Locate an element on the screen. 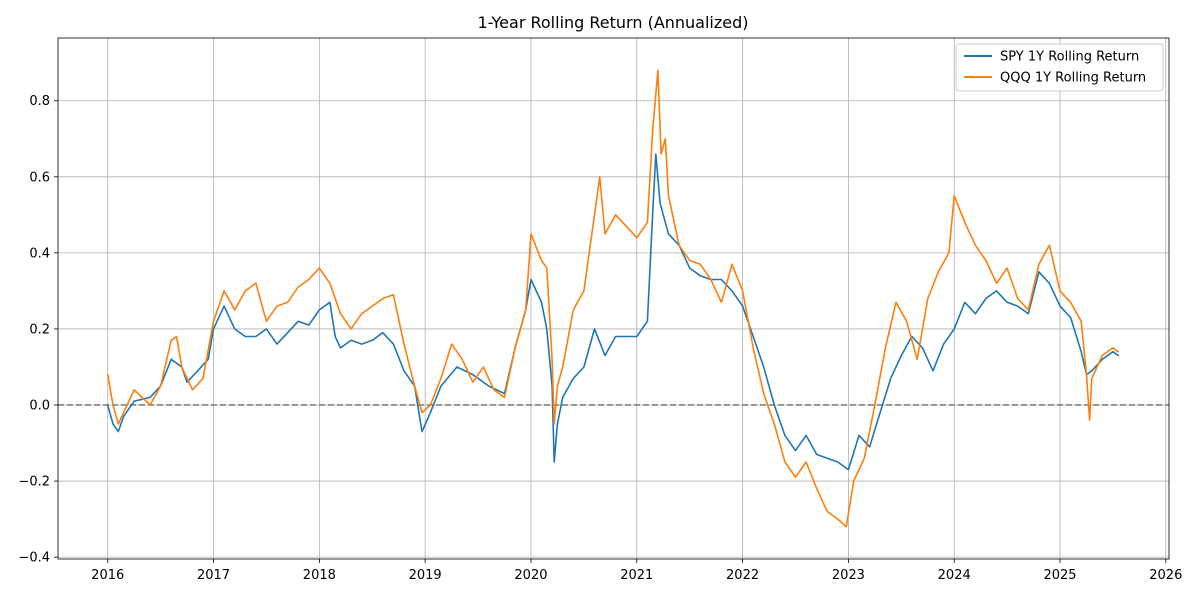 This screenshot has height=600, width=1200. x-tick-label: 2020 is located at coordinates (530, 575).